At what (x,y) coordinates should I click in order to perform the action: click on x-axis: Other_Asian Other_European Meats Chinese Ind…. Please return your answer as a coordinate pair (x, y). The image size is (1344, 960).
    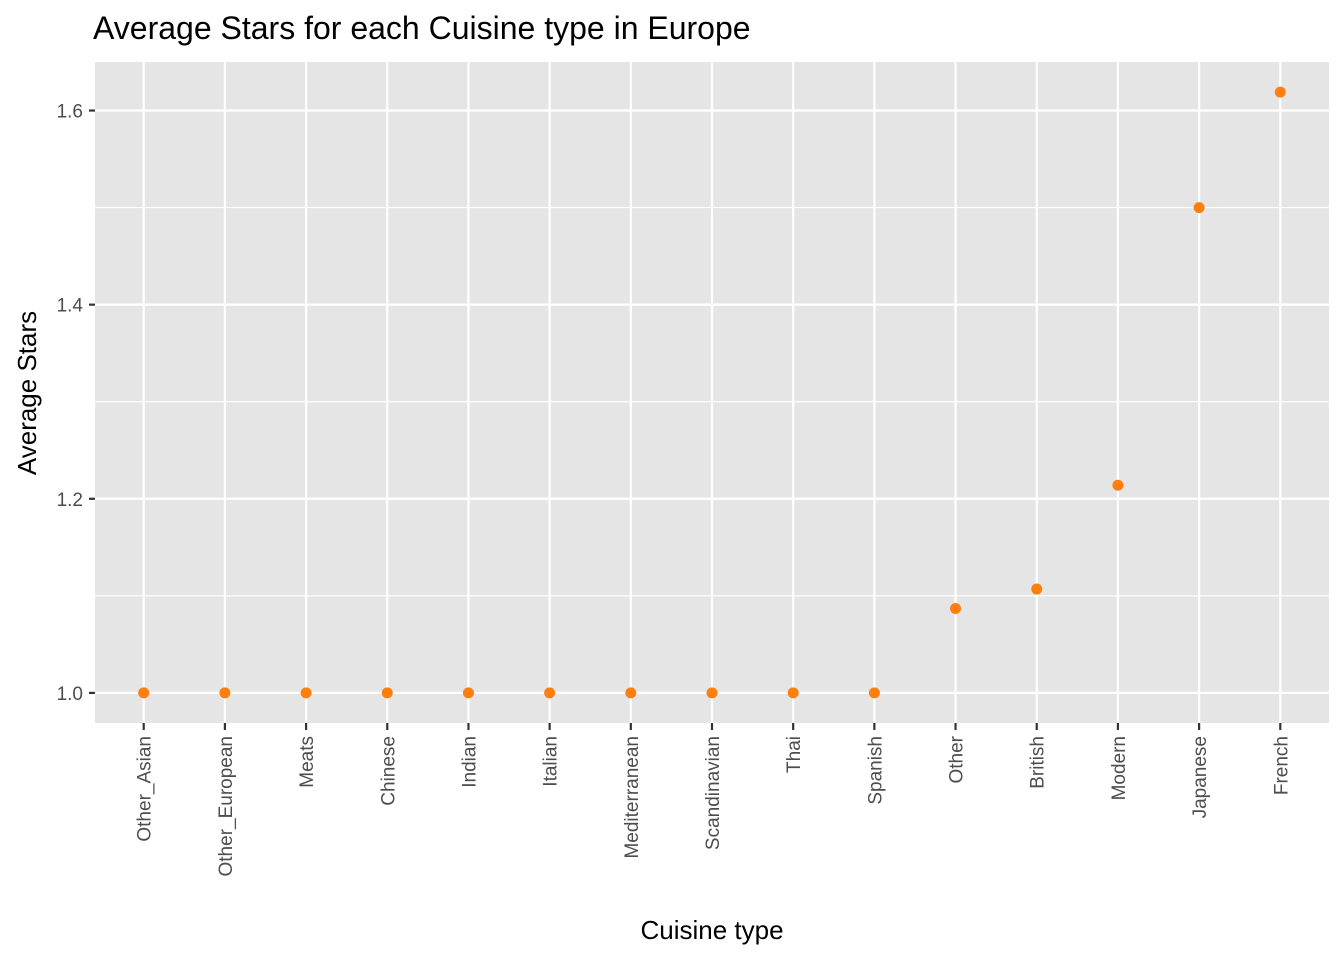
    Looking at the image, I should click on (713, 800).